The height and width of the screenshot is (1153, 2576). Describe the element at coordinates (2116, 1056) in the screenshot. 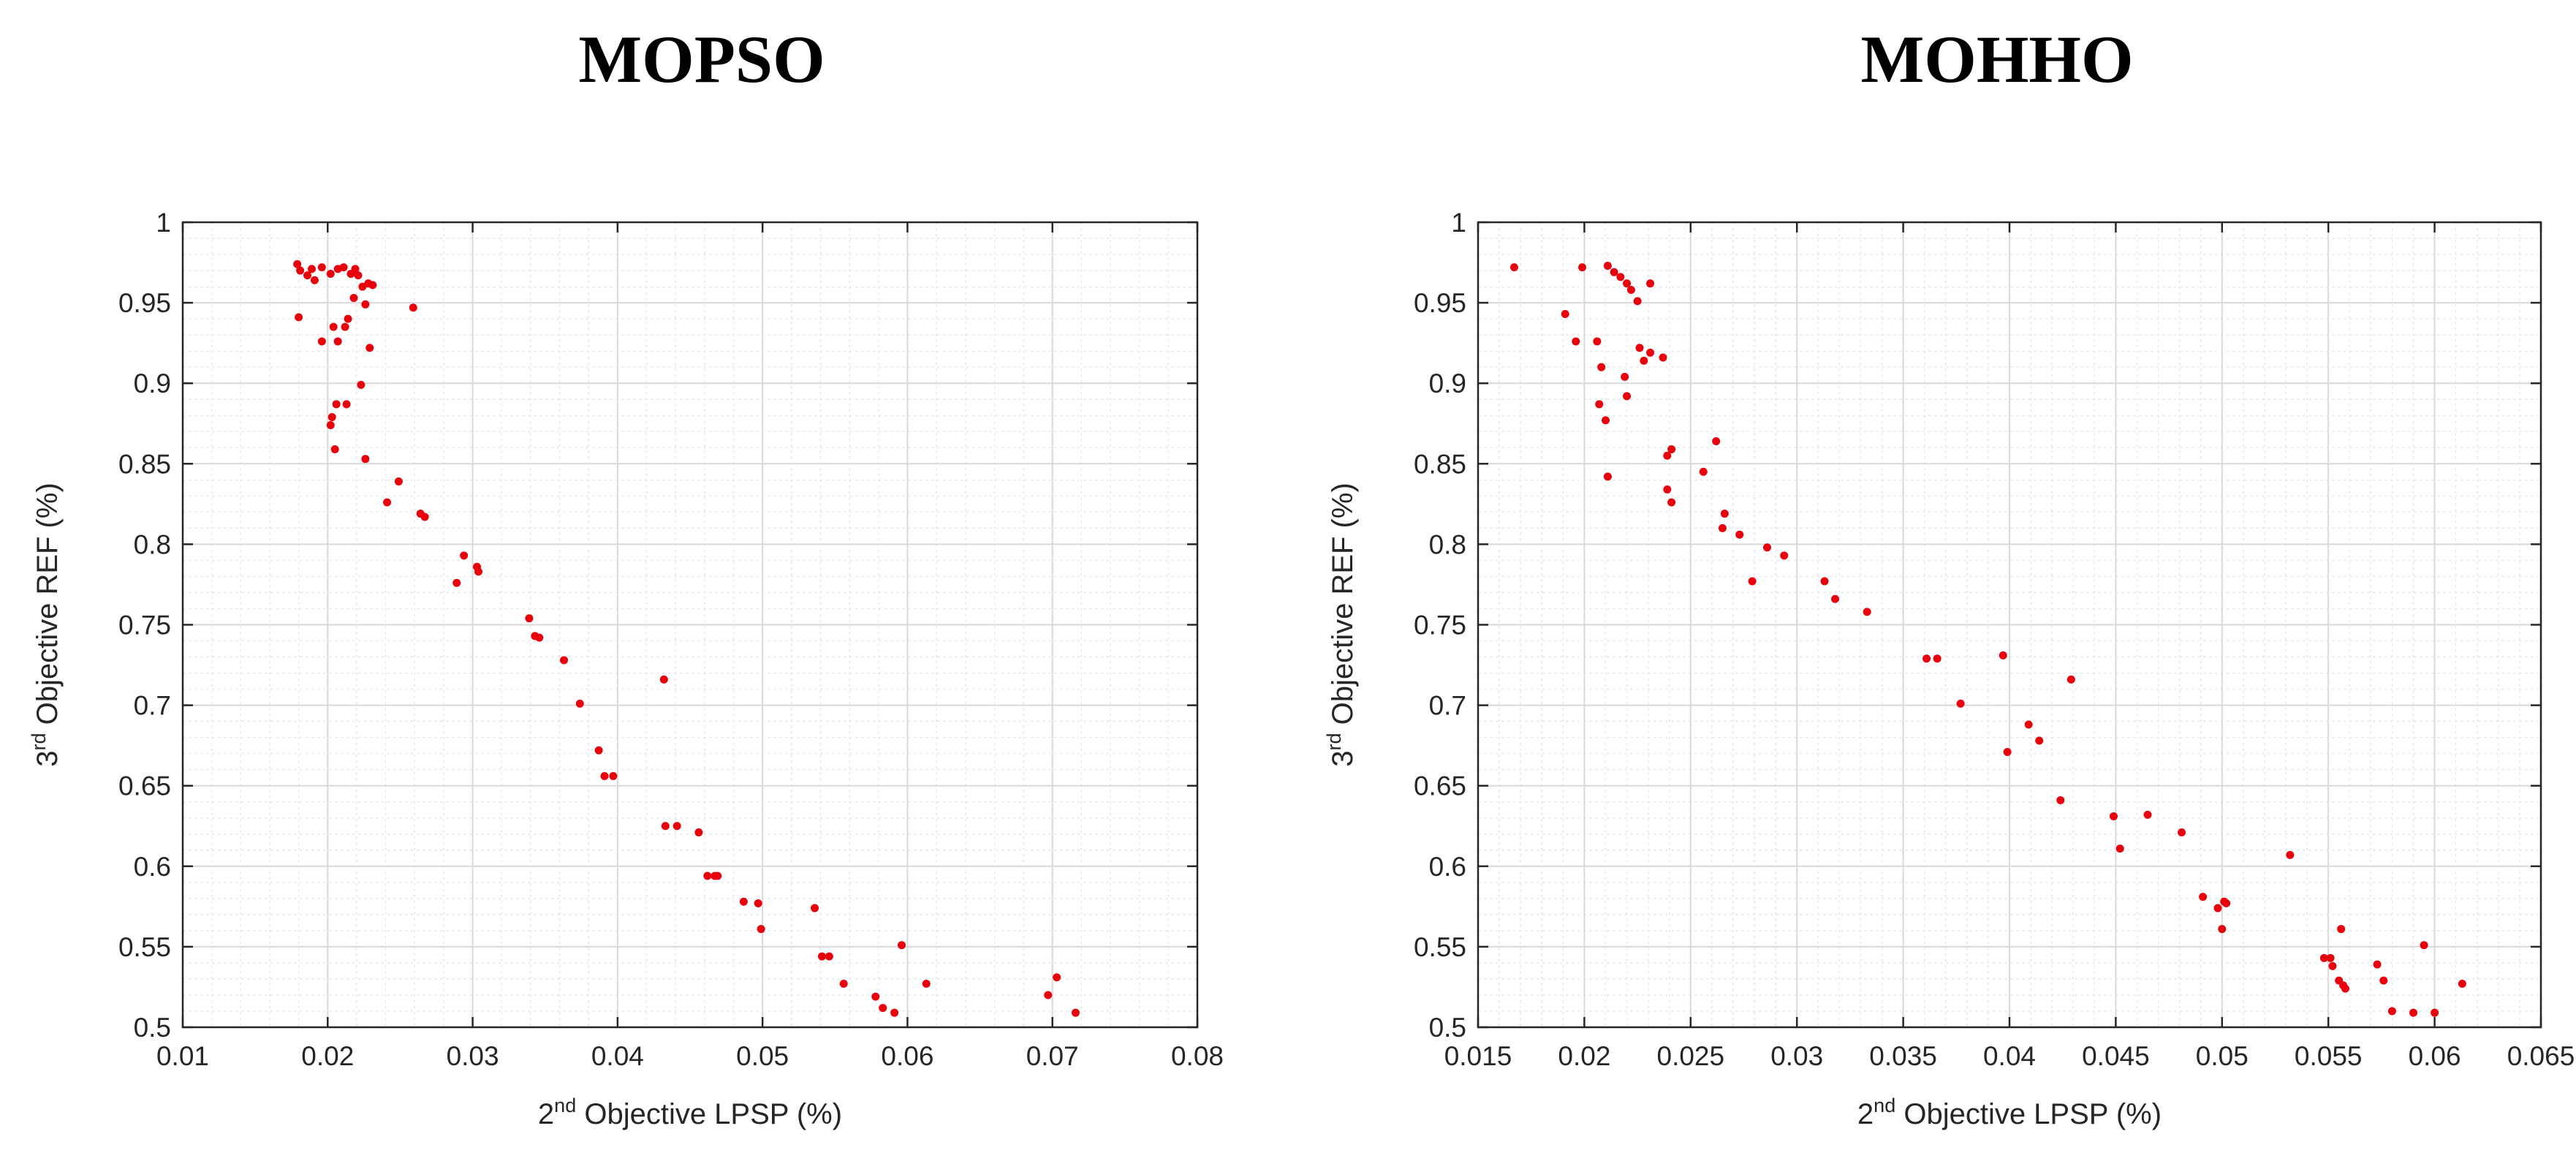

I see `x-tick-label: 0.045` at that location.